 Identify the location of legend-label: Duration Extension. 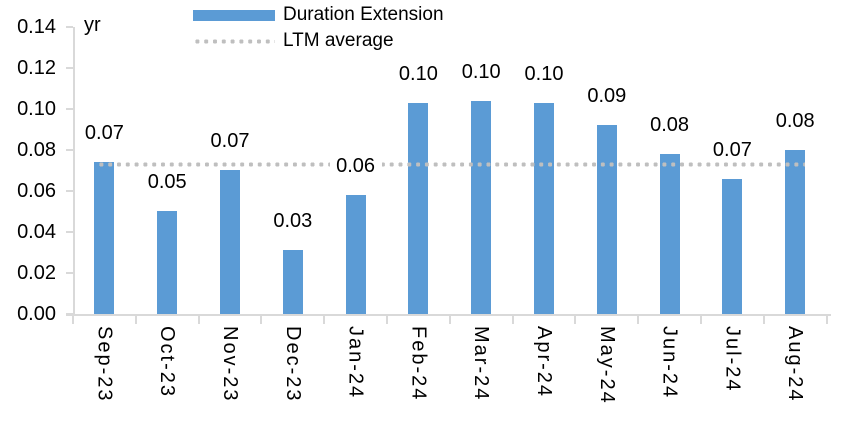
(363, 14).